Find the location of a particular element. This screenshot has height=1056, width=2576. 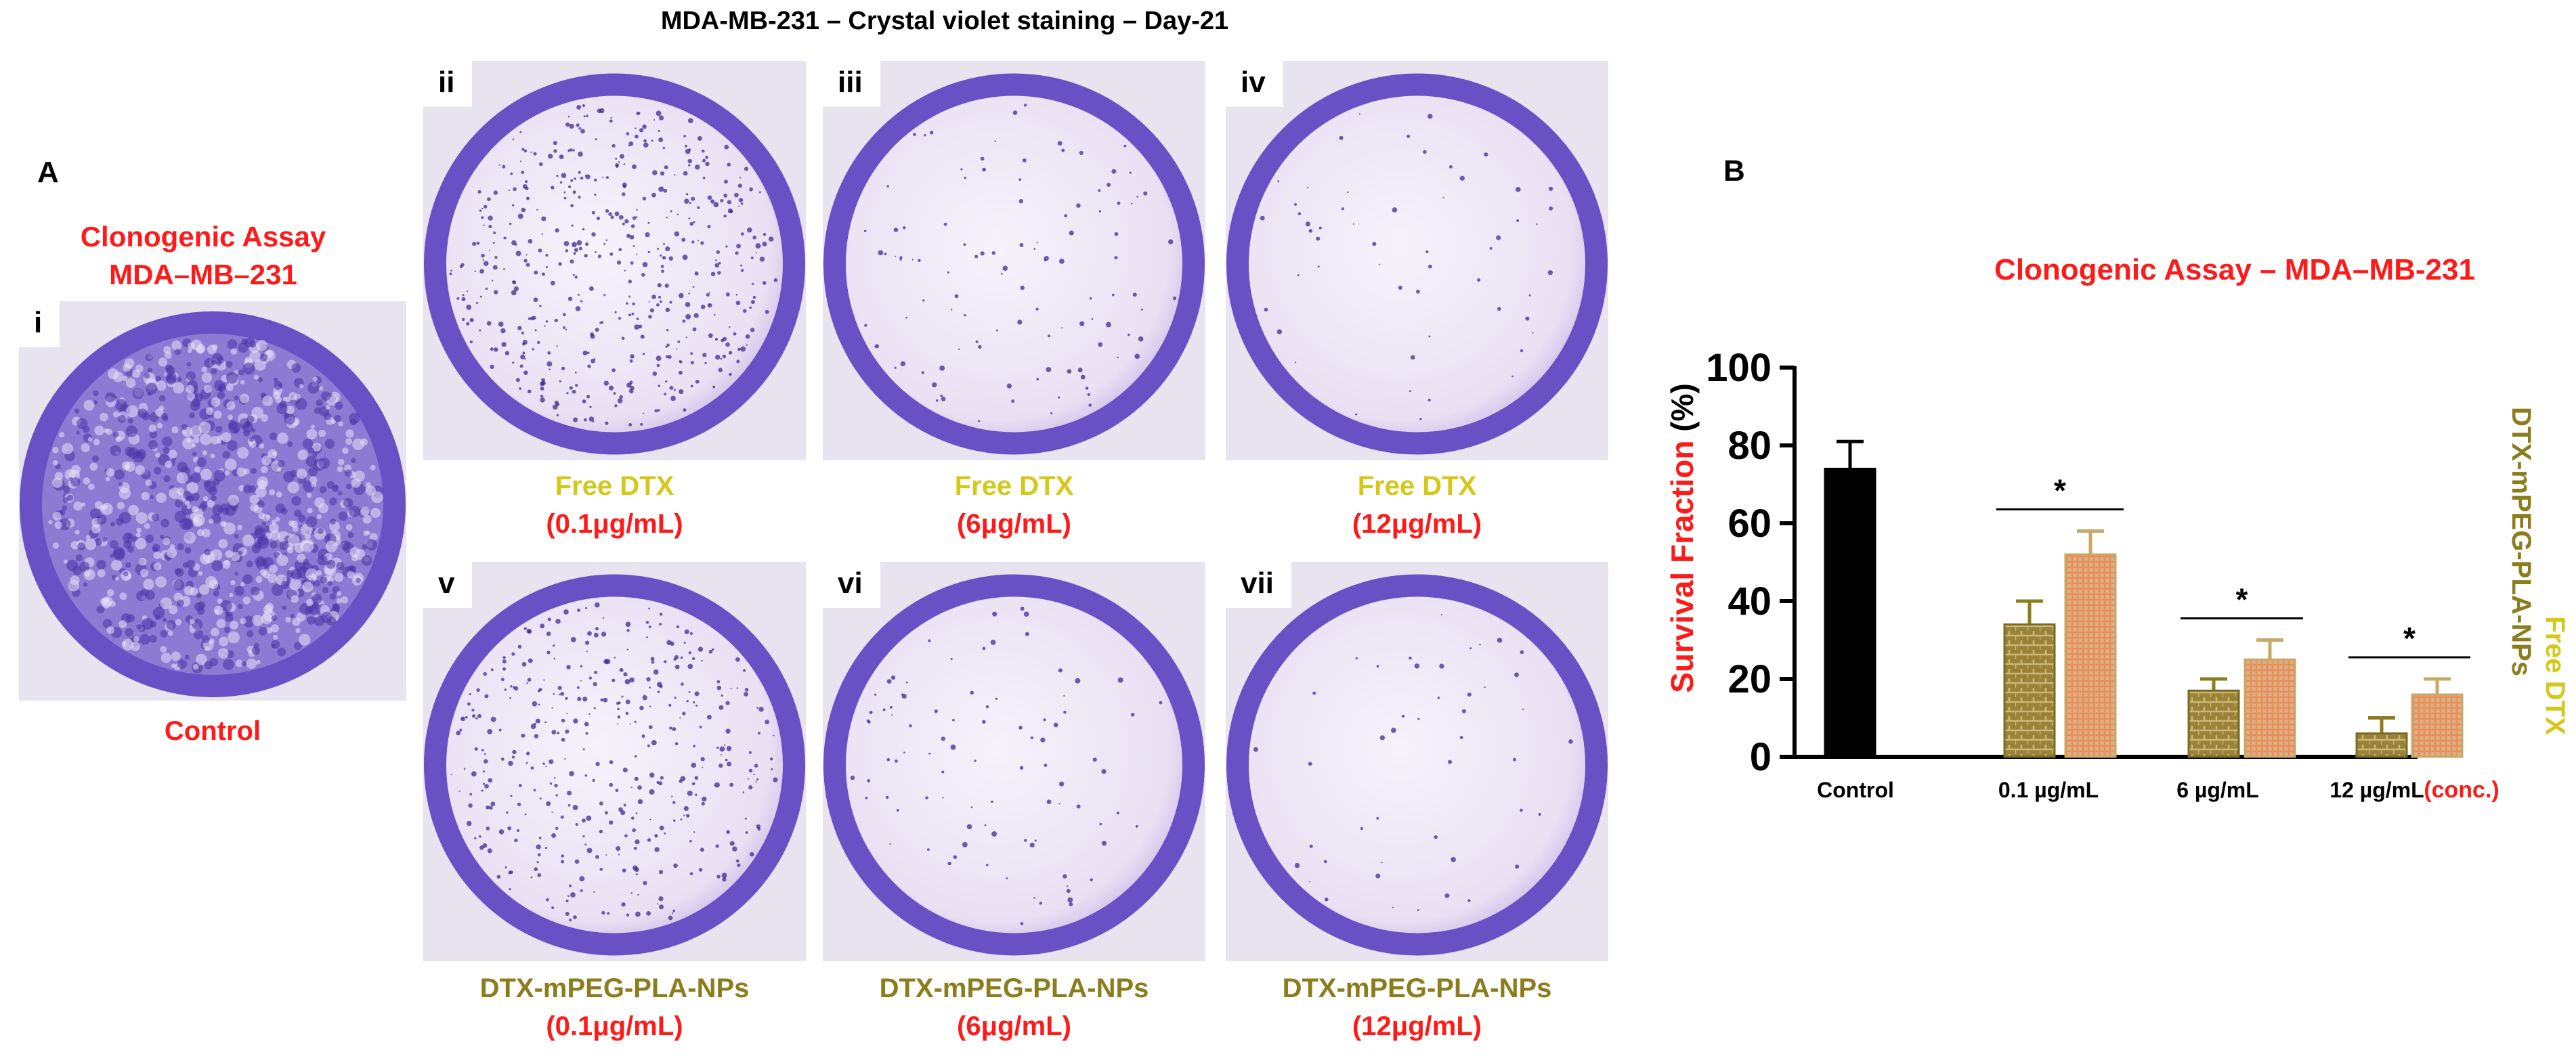

control-caption: Control is located at coordinates (212, 731).